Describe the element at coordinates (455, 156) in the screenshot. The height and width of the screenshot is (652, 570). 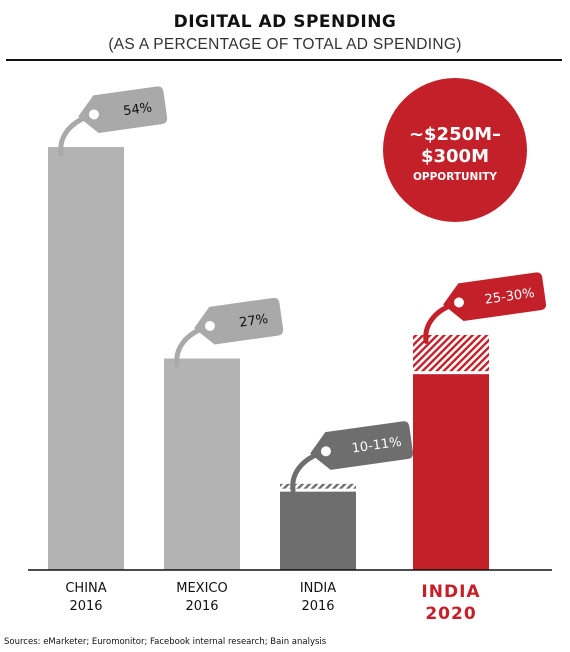
I see `opportunity-line2: $300M` at that location.